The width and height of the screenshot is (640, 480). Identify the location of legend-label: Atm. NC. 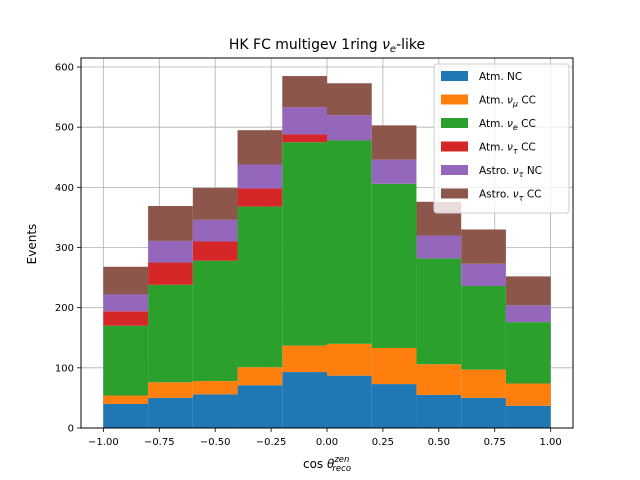
(500, 77).